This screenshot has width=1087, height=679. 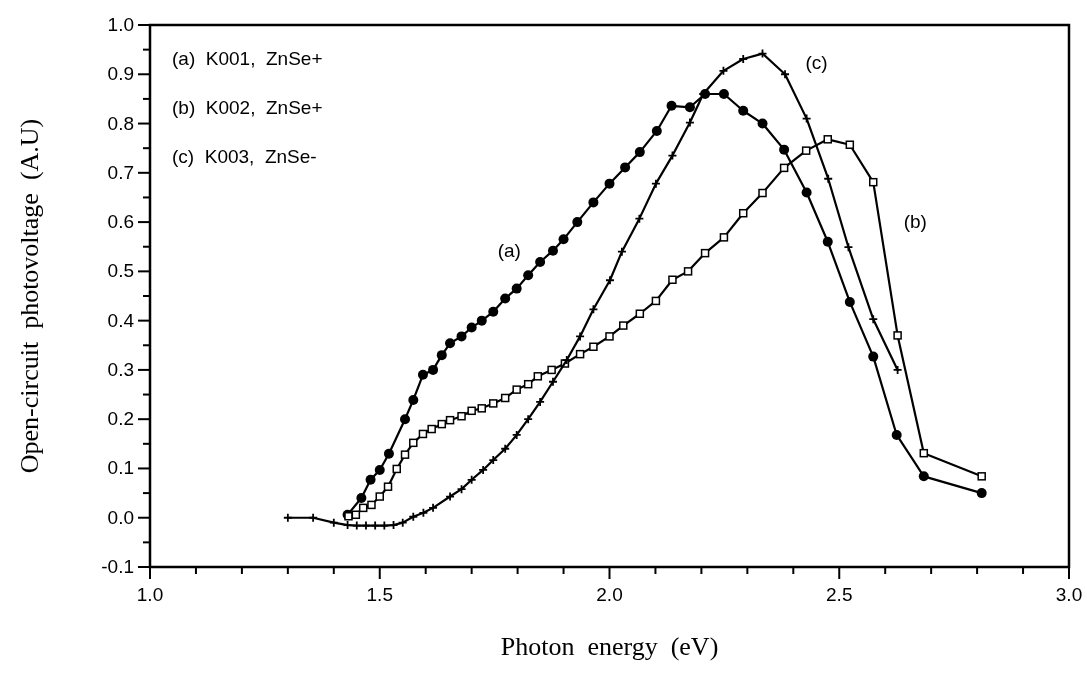 What do you see at coordinates (120, 271) in the screenshot?
I see `y-tick-label: 0.5` at bounding box center [120, 271].